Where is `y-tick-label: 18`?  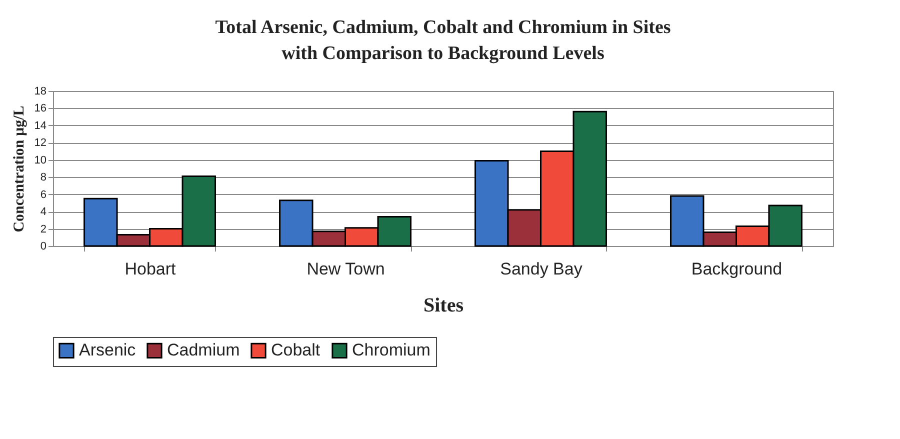 y-tick-label: 18 is located at coordinates (40, 92).